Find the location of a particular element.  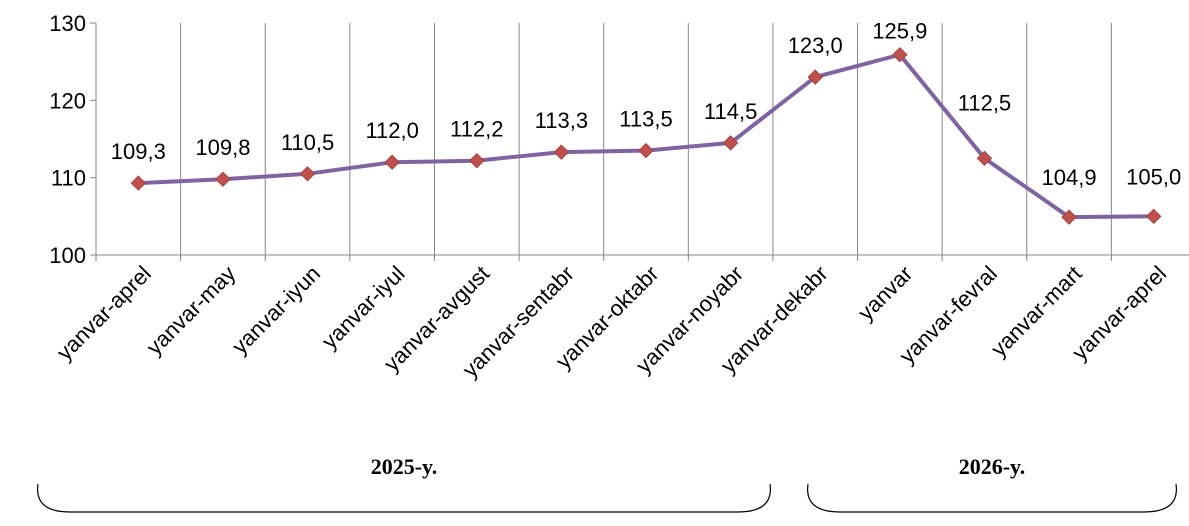

data-label: 112,0 is located at coordinates (391, 130).